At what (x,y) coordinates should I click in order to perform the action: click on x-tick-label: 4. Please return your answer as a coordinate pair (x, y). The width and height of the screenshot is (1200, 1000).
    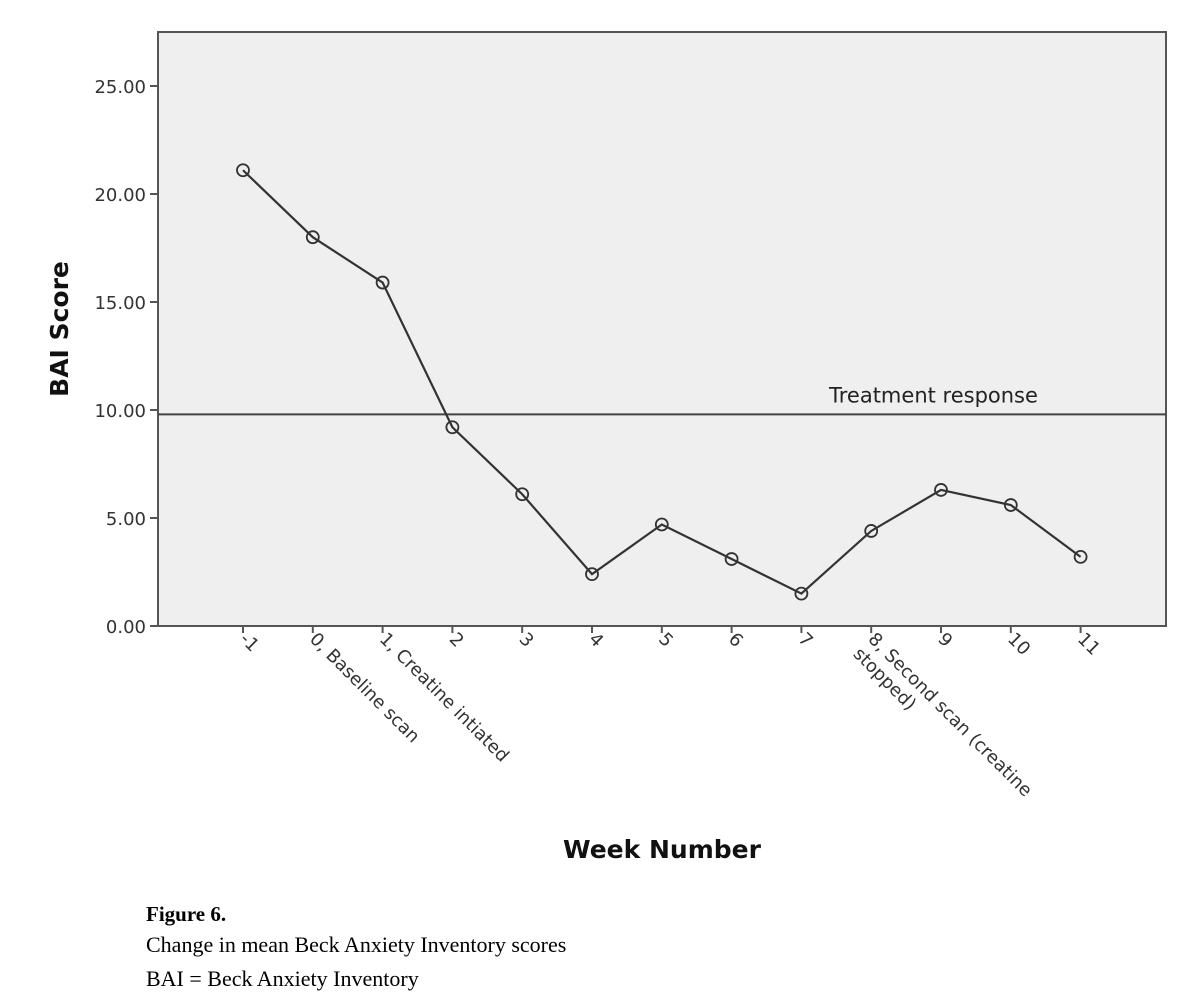
    Looking at the image, I should click on (595, 640).